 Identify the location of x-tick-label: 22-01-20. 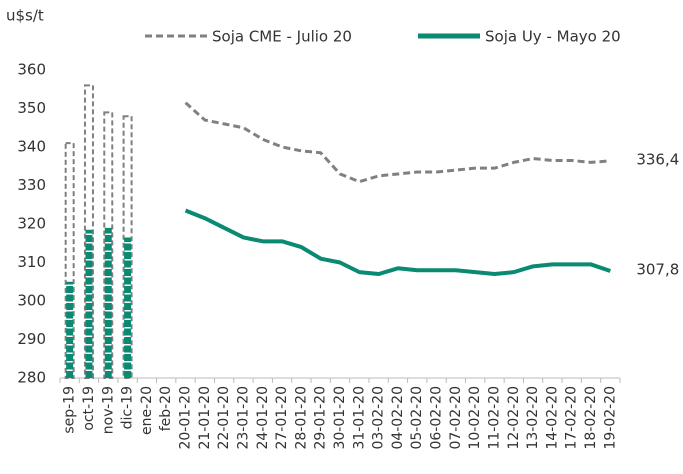
(224, 418).